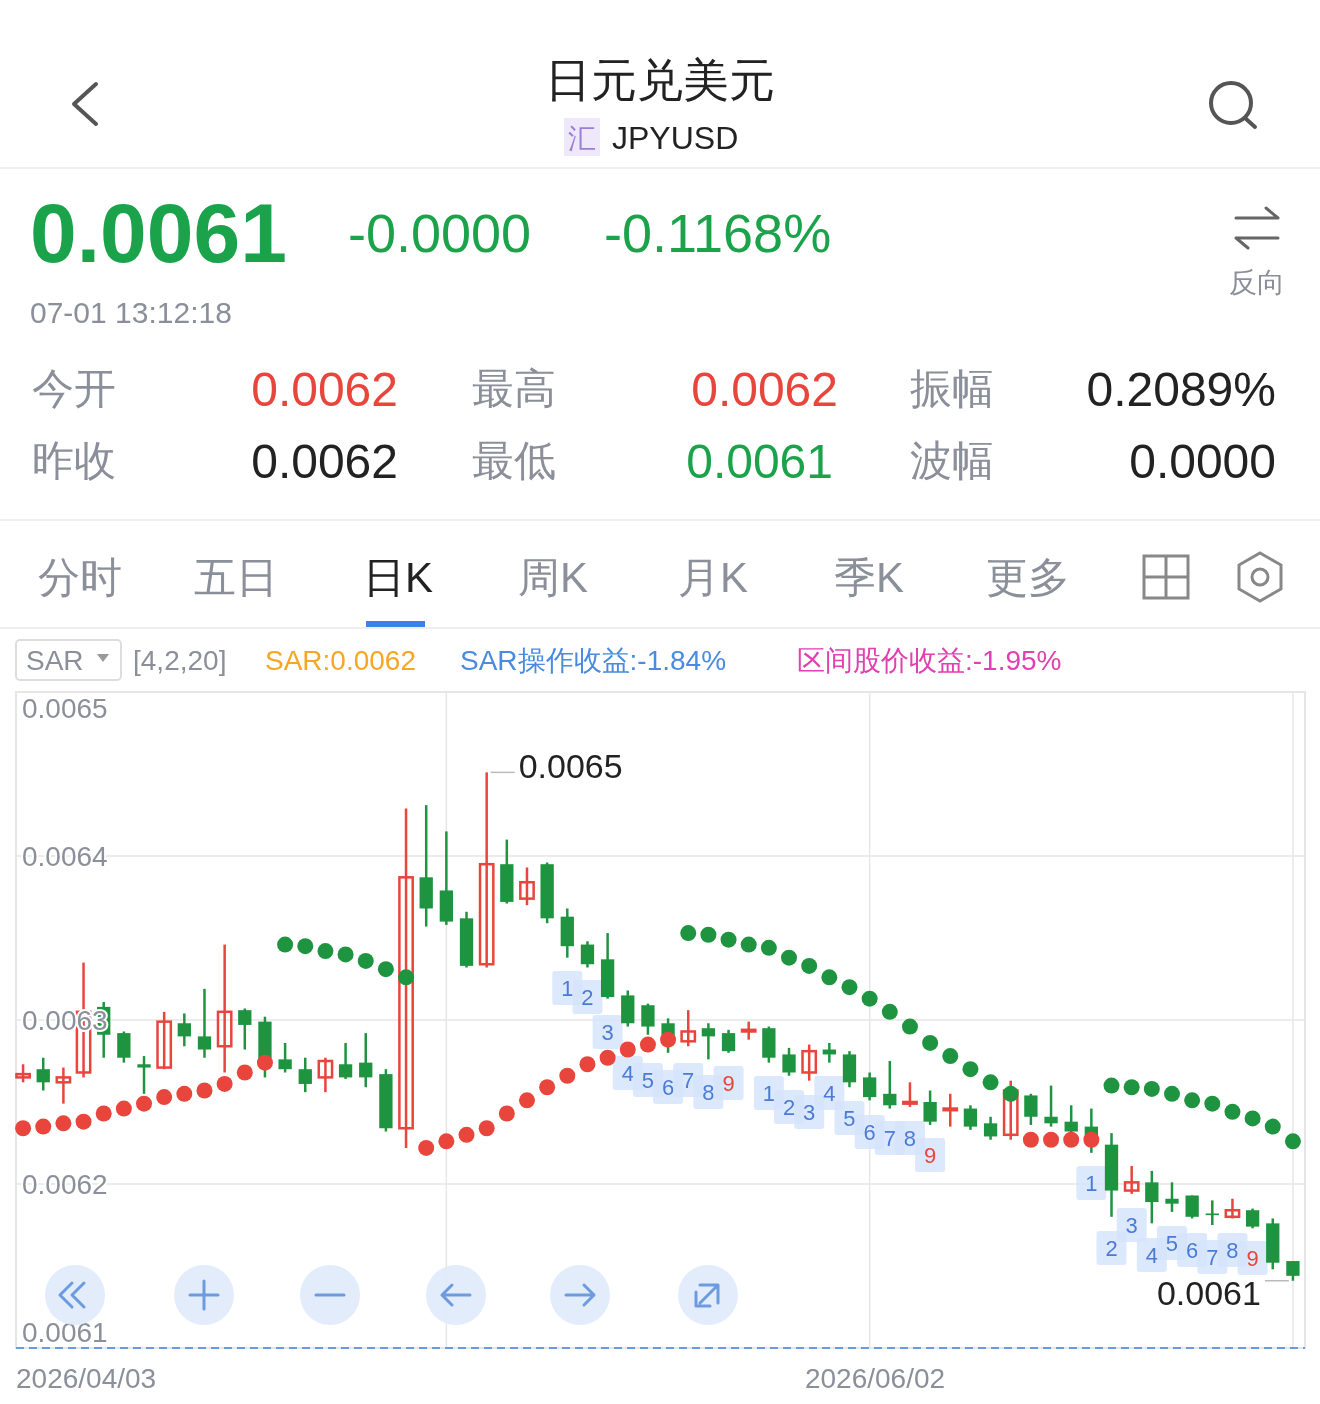 The height and width of the screenshot is (1404, 1320). Describe the element at coordinates (440, 233) in the screenshot. I see `text: -0.0000` at that location.